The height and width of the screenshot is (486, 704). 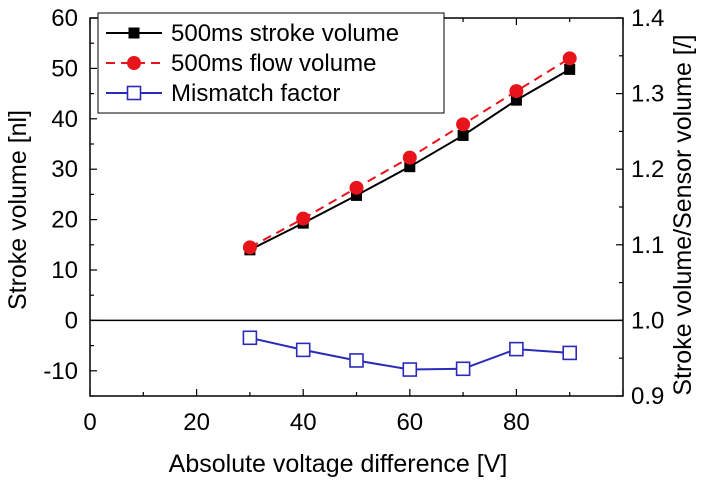 I want to click on y-axis-title: Stroke volume [nl], so click(x=18, y=210).